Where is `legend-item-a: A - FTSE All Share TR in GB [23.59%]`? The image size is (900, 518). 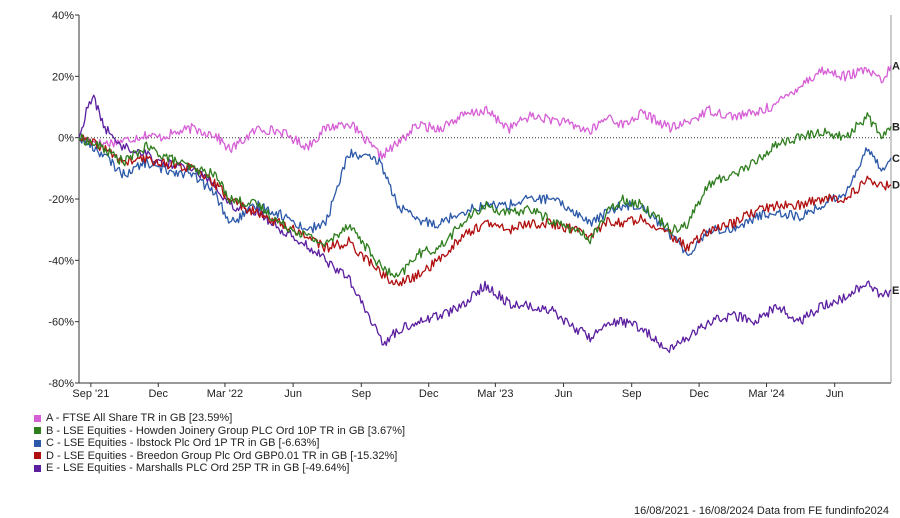 legend-item-a: A - FTSE All Share TR in GB [23.59%] is located at coordinates (219, 418).